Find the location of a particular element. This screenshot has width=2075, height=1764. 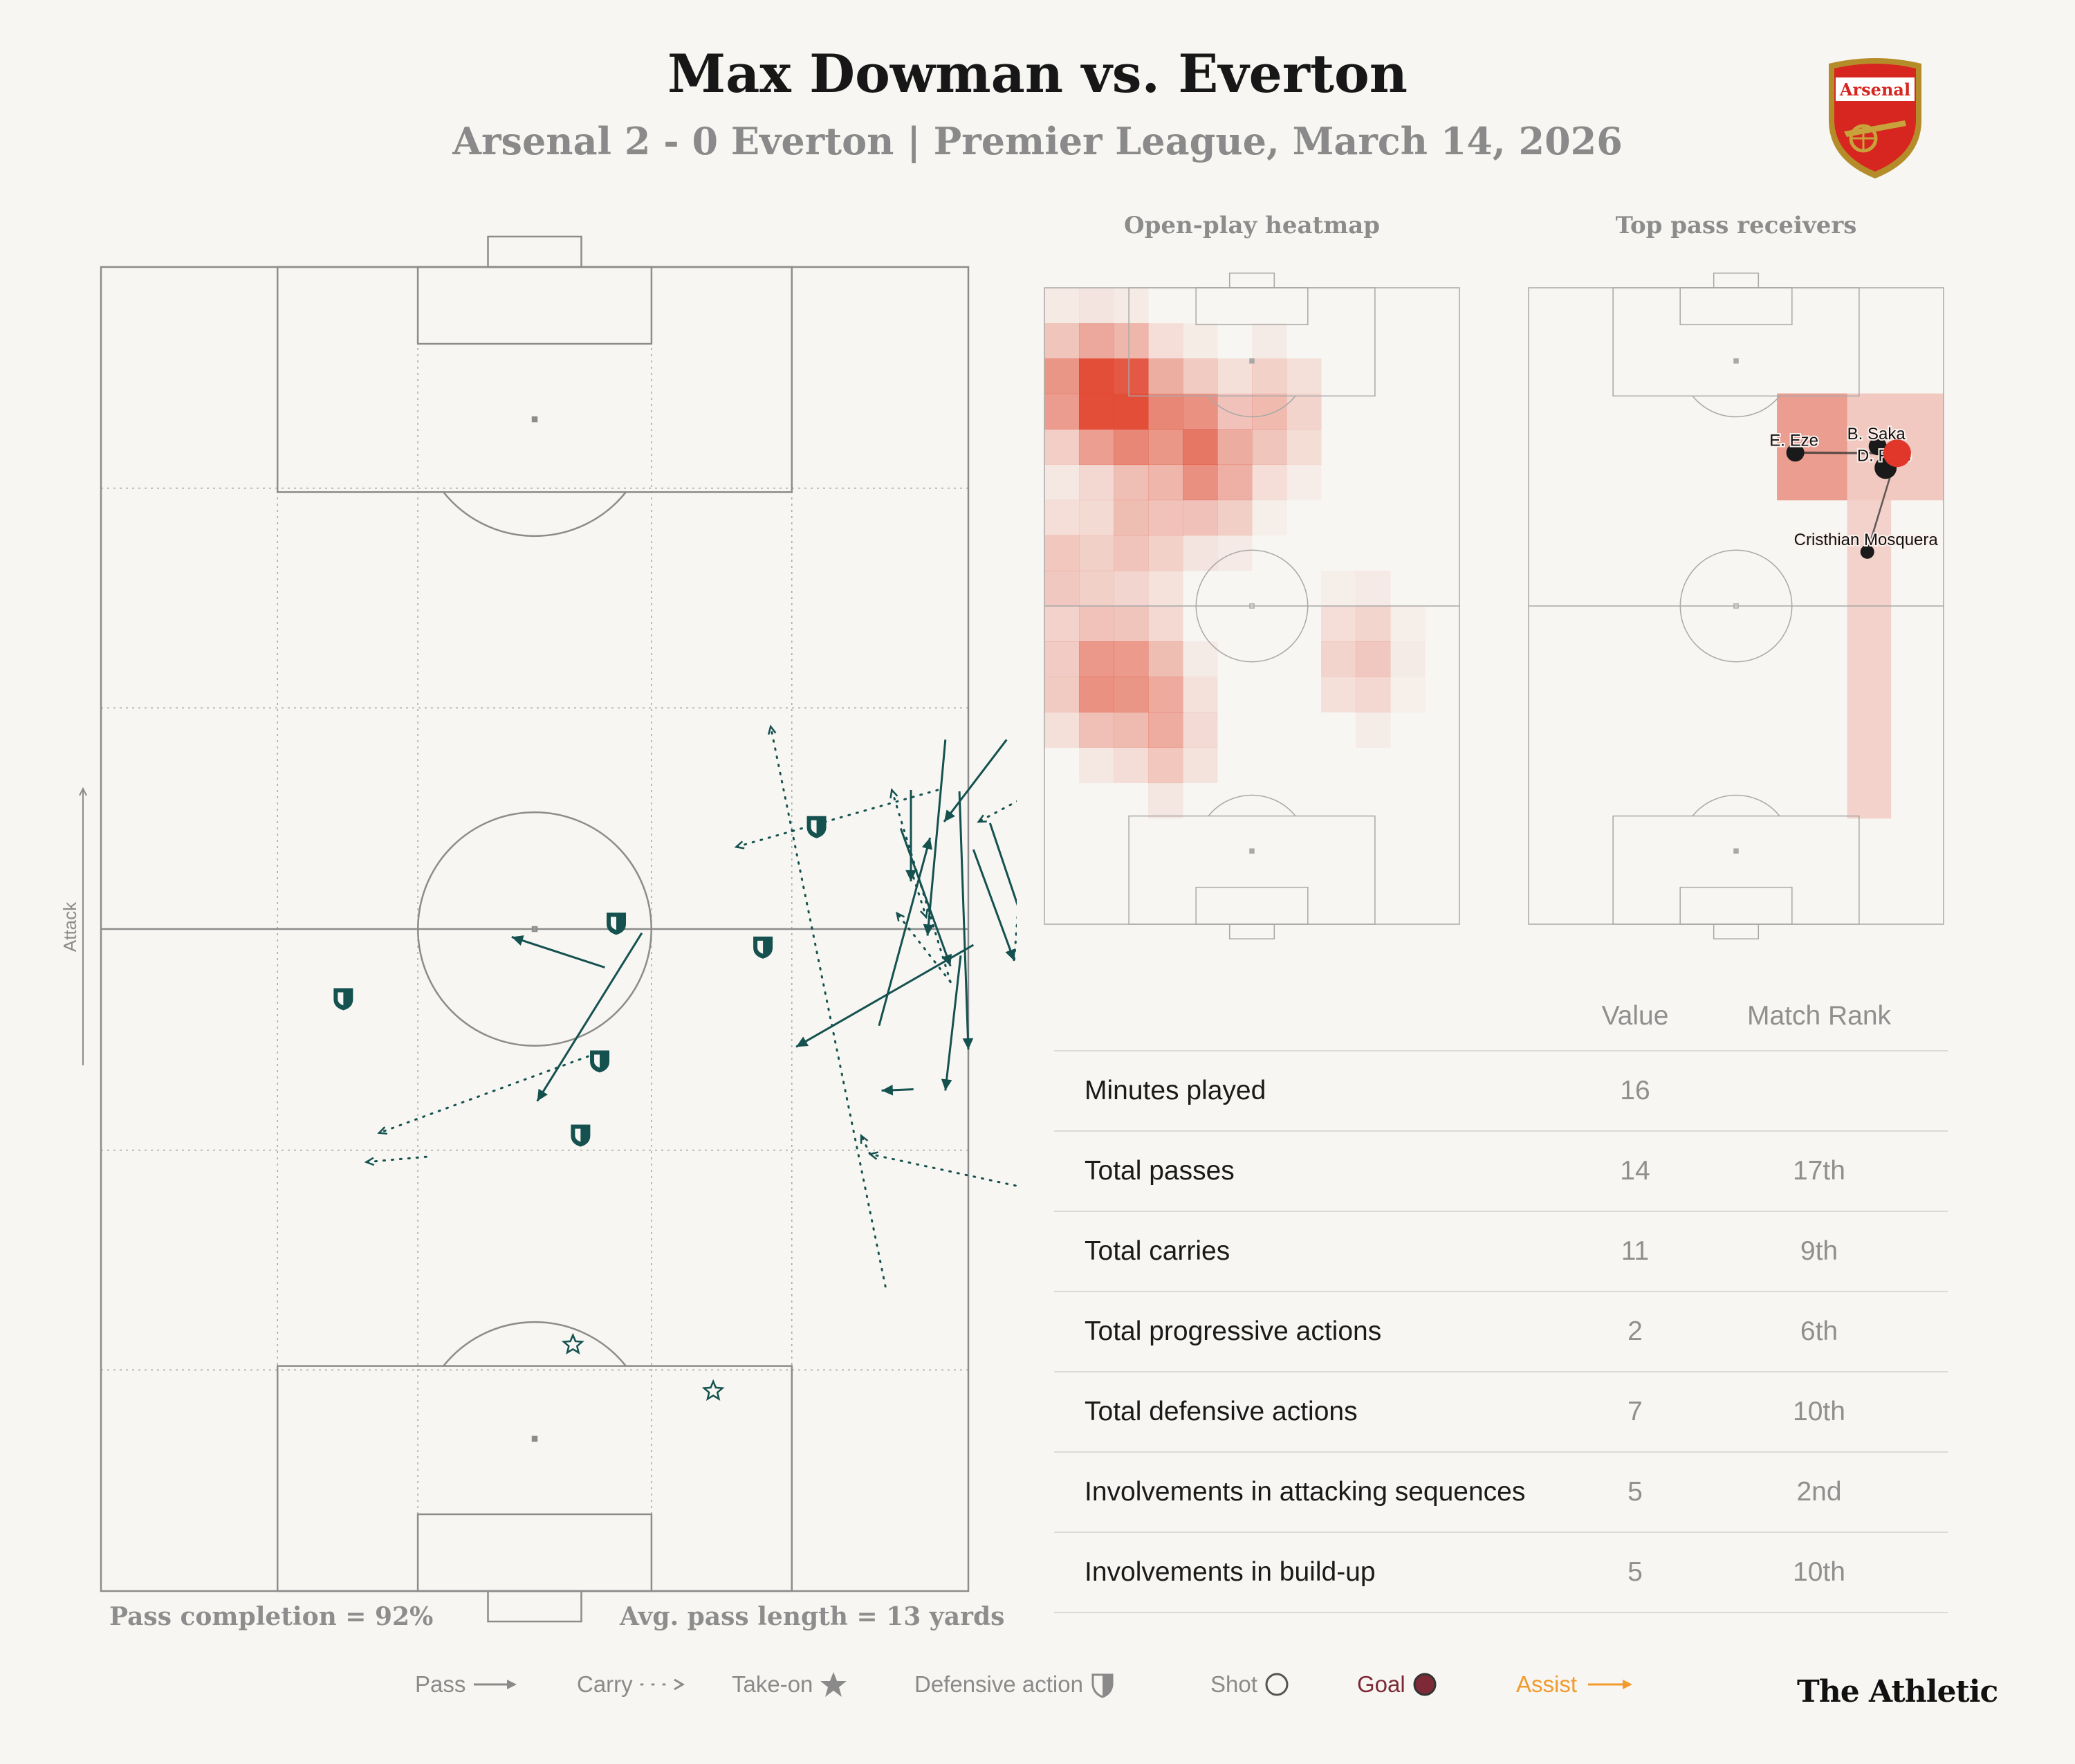

legend-pass-label: Pass is located at coordinates (440, 1684).